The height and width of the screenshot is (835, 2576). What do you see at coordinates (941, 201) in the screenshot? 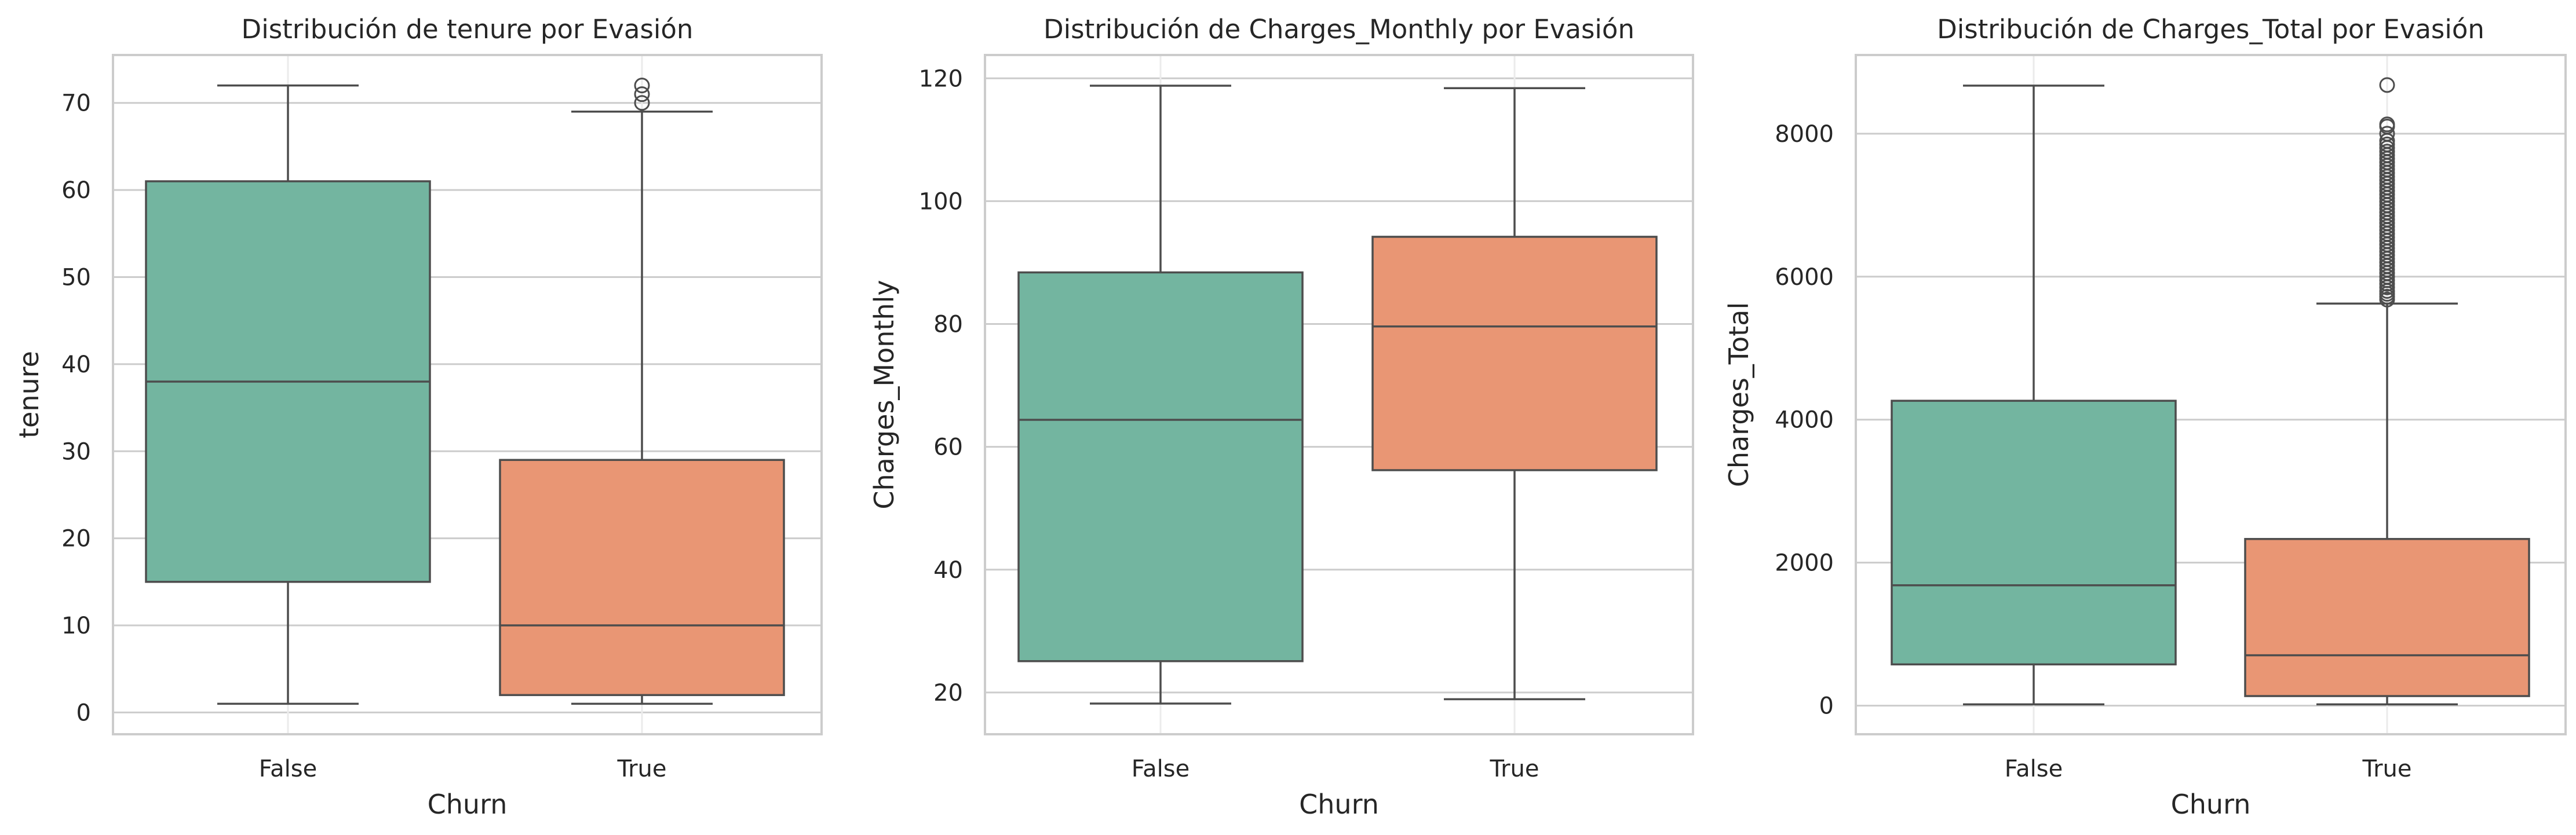
I see `y-tick-label: 100` at bounding box center [941, 201].